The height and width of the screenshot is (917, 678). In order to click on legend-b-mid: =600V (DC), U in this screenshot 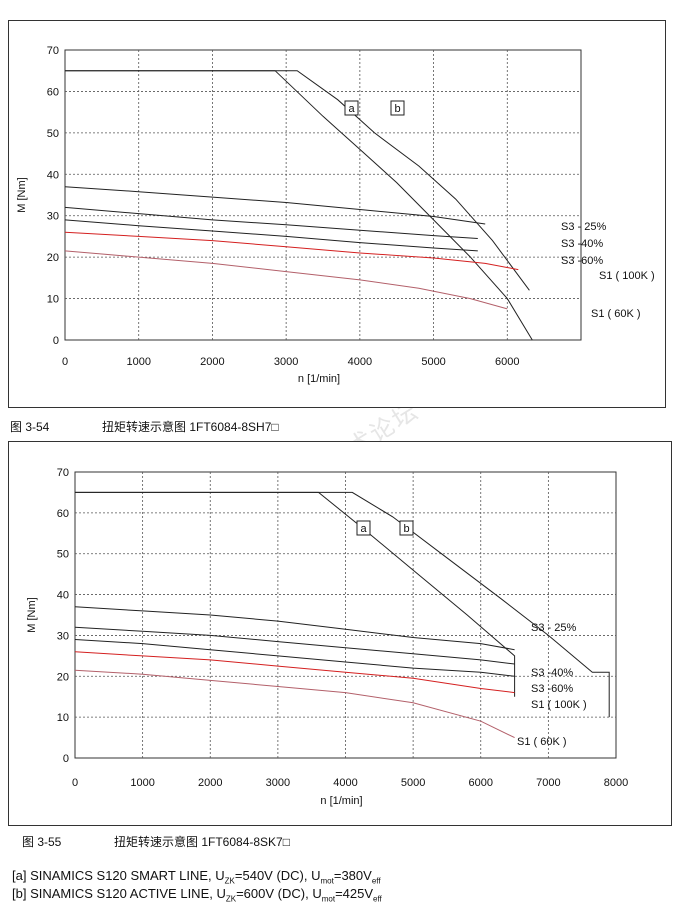, I will do `click(279, 893)`.